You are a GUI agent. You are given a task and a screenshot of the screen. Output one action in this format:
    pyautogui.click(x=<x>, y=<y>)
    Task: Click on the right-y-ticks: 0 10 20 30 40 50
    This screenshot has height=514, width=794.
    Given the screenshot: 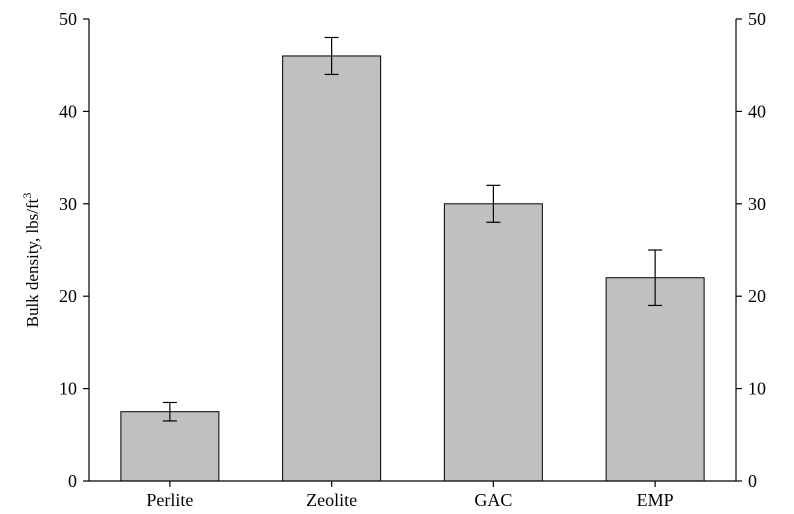 What is the action you would take?
    pyautogui.click(x=751, y=250)
    